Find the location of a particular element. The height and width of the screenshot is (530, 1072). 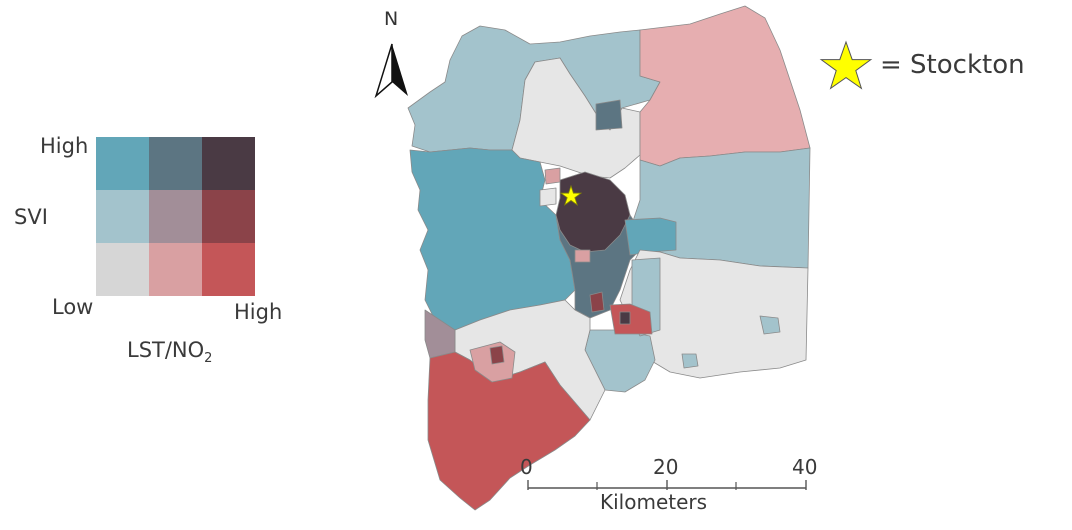

region-southeast-red is located at coordinates (631, 319).